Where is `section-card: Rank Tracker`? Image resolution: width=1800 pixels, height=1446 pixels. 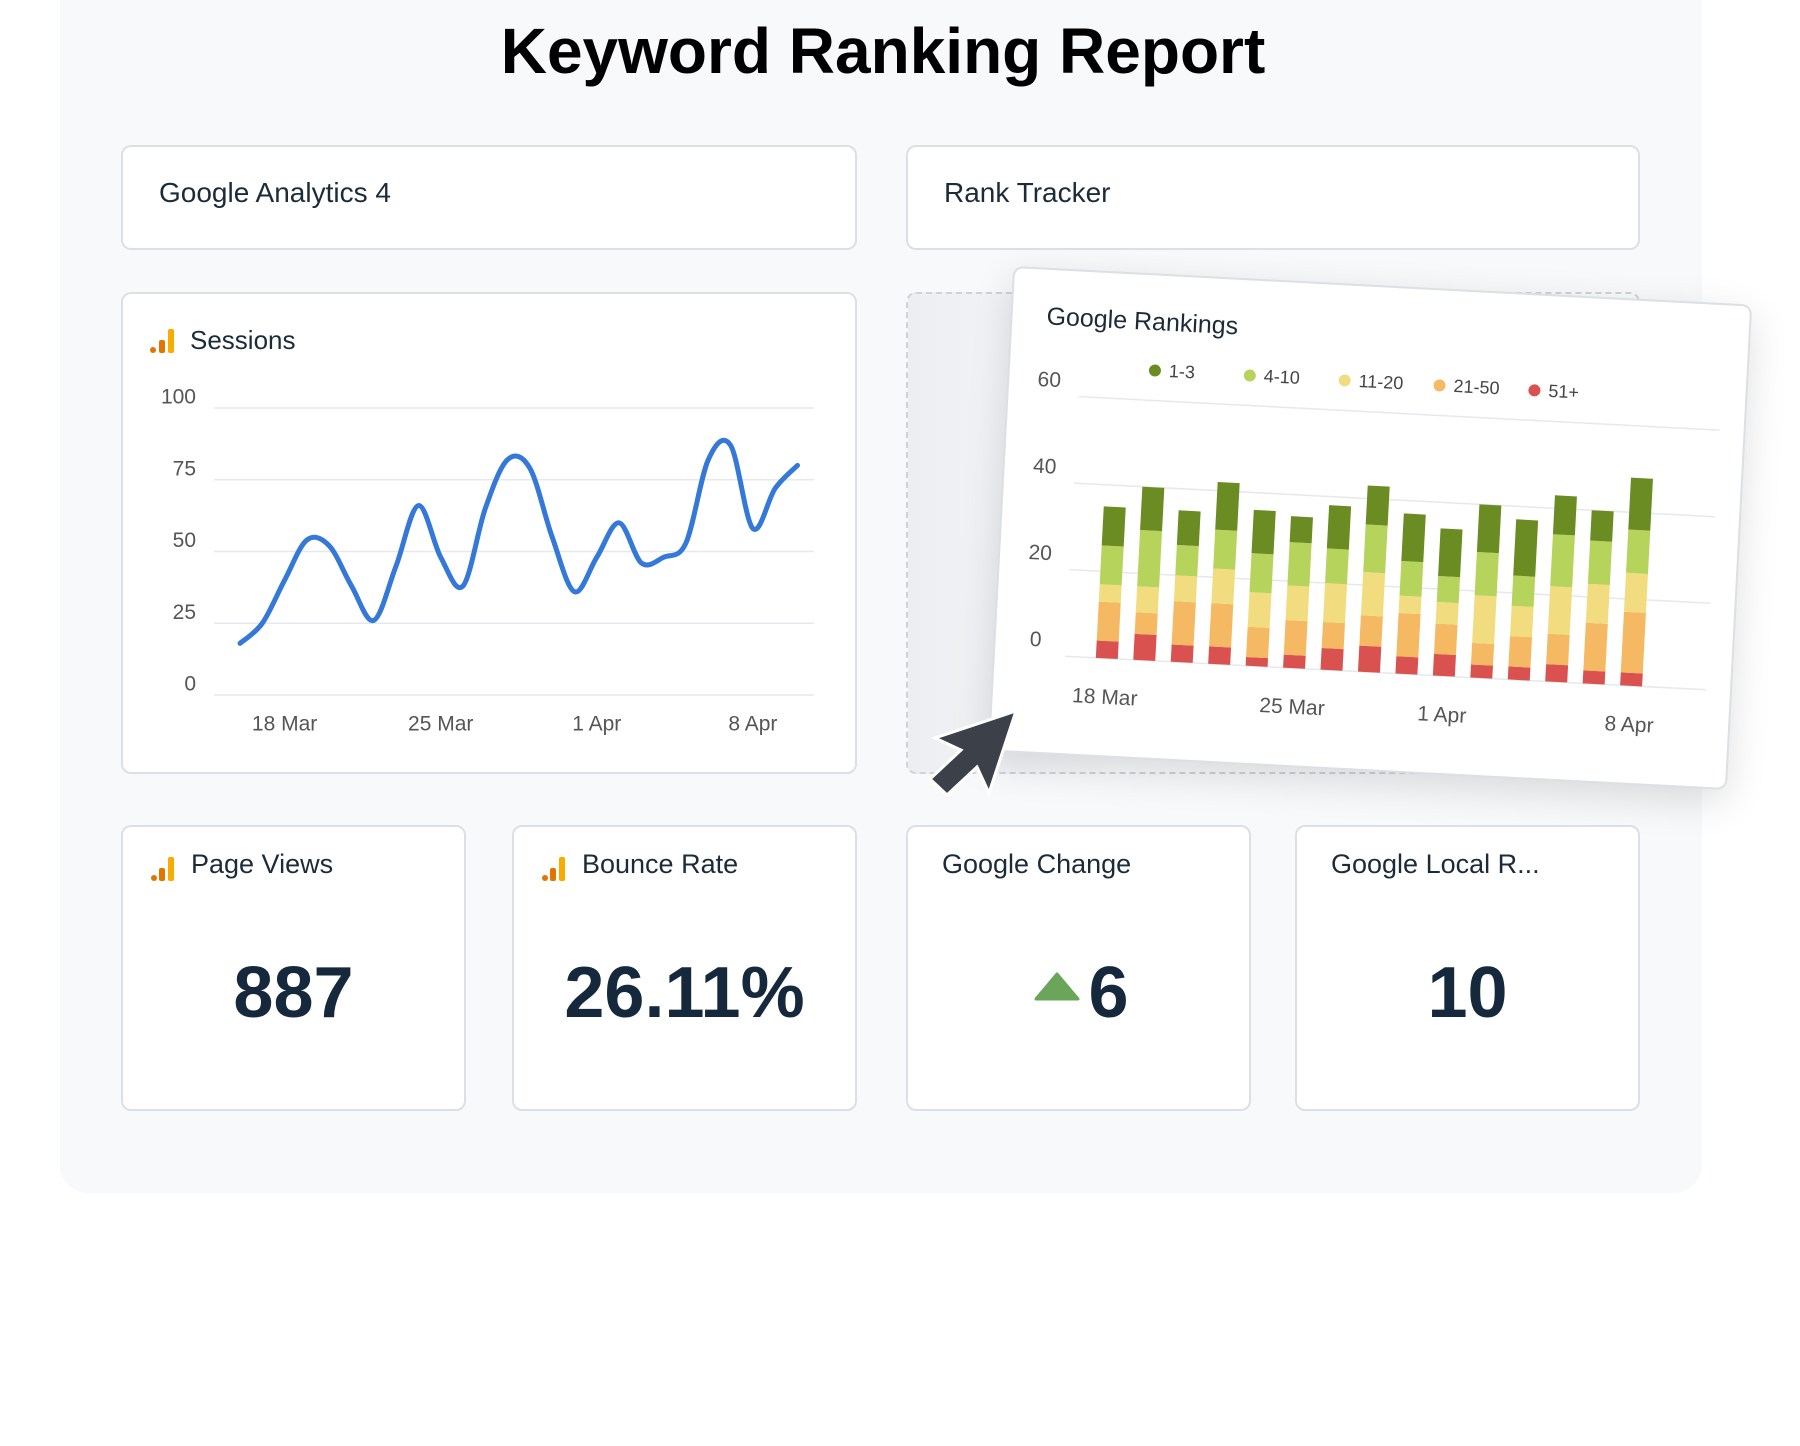 section-card: Rank Tracker is located at coordinates (1273, 197).